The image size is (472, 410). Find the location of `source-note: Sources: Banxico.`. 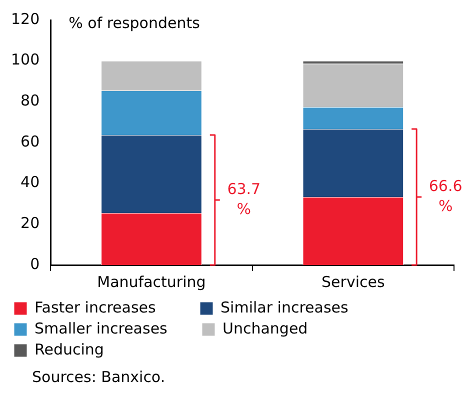

source-note: Sources: Banxico. is located at coordinates (98, 377).